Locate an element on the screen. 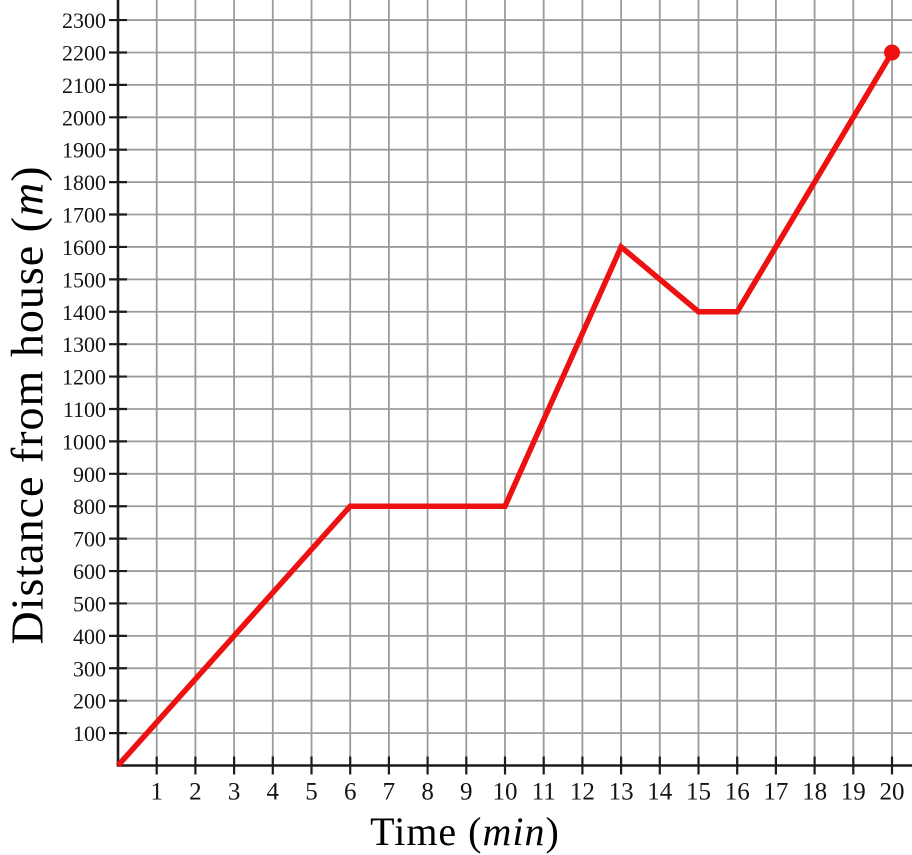 The image size is (912, 855). x-tick-label: 19 is located at coordinates (853, 792).